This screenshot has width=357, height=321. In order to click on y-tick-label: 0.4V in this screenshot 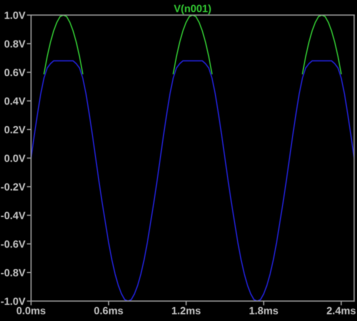, I will do `click(15, 101)`.